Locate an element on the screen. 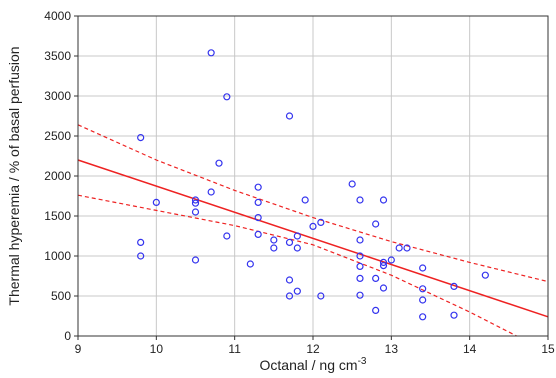 This screenshot has width=556, height=378. y-tick-label: 4000 is located at coordinates (57, 16).